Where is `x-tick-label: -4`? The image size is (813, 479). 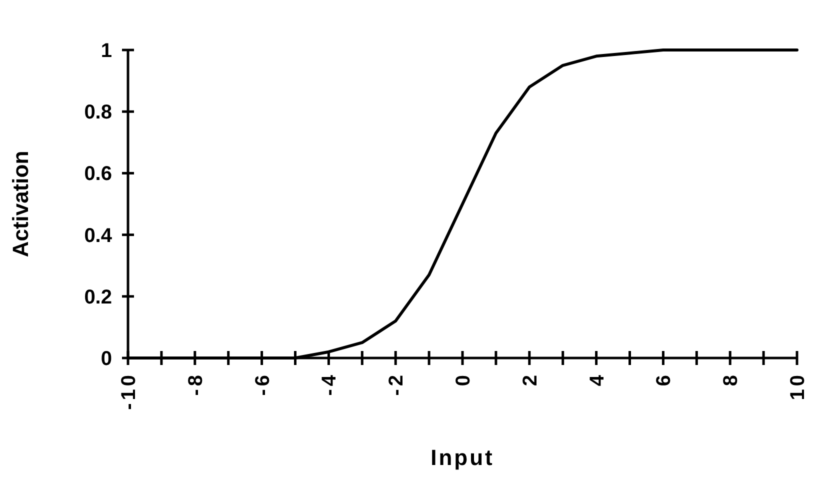 x-tick-label: -4 is located at coordinates (329, 384).